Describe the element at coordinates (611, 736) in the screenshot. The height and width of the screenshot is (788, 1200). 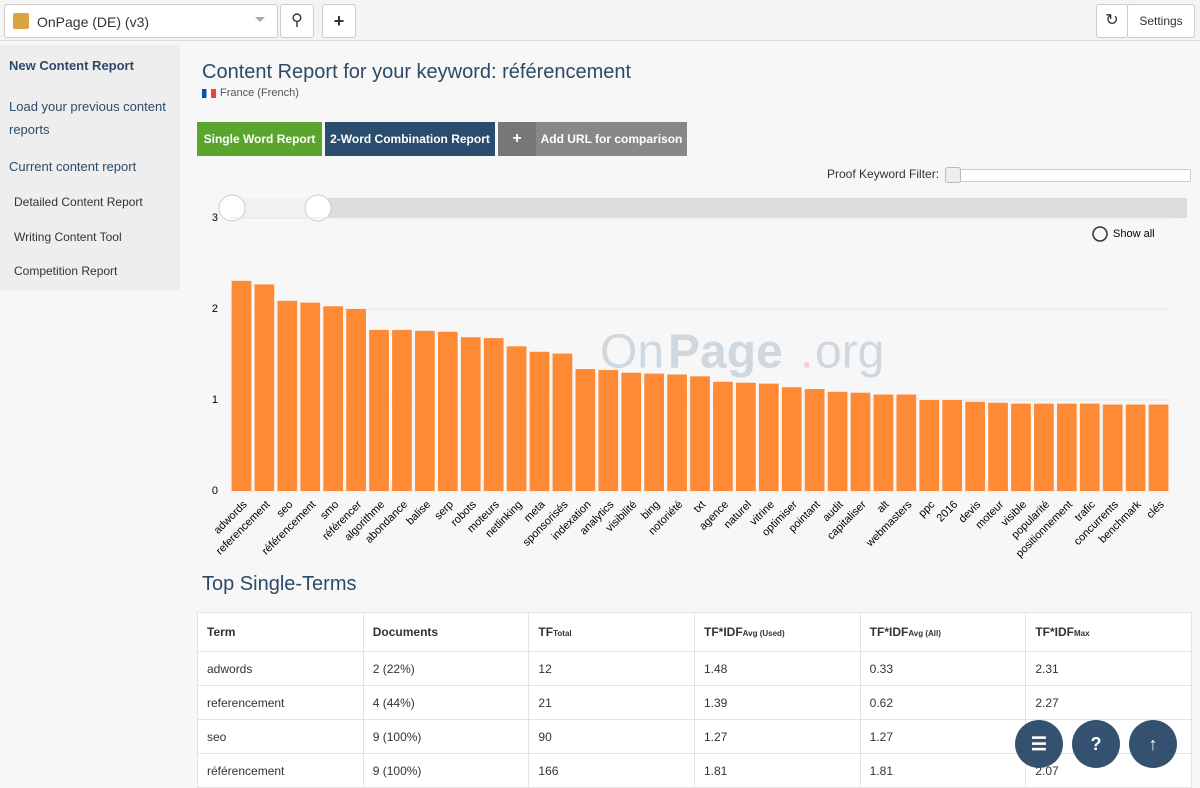
I see `table-cell: 90` at that location.